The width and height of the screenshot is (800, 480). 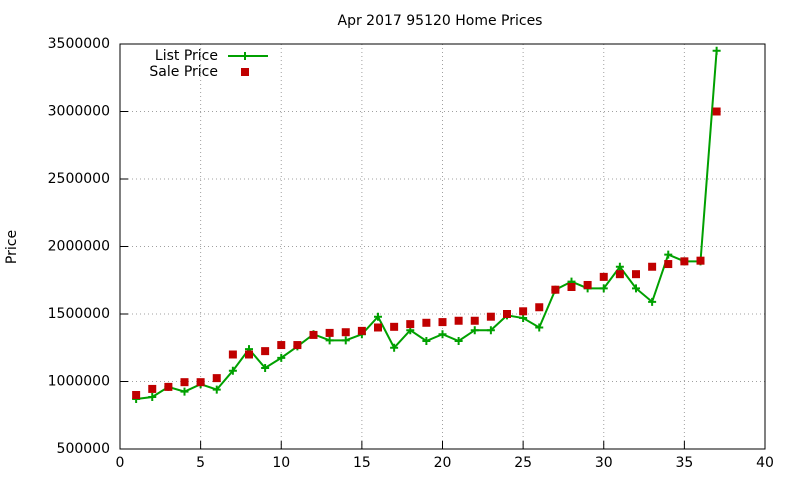 What do you see at coordinates (362, 463) in the screenshot?
I see `x-tick-label: 15` at bounding box center [362, 463].